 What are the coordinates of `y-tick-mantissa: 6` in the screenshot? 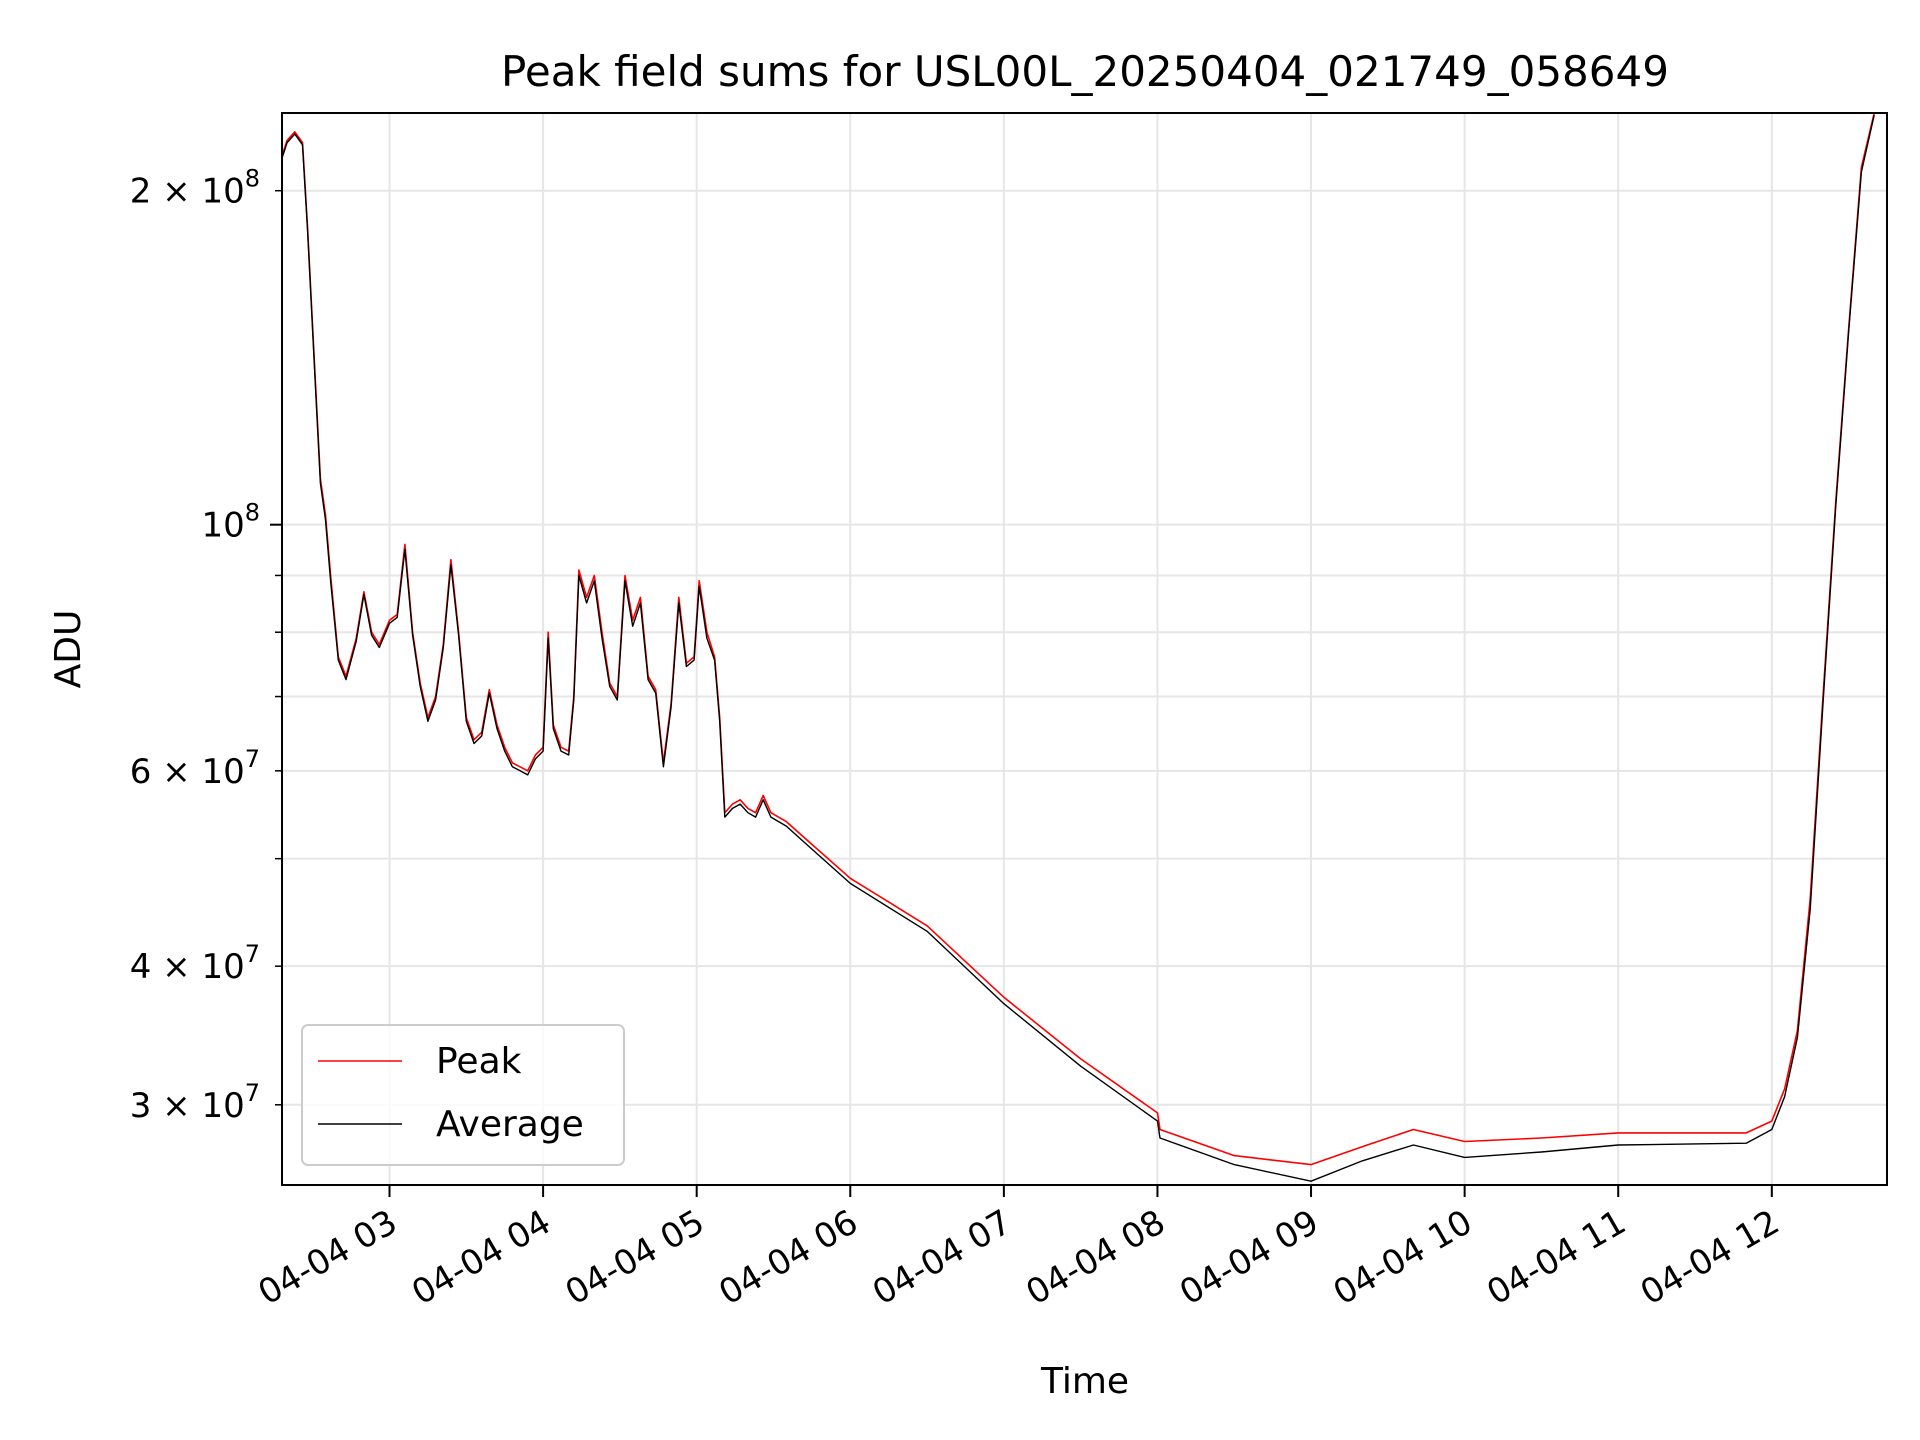 It's located at (141, 772).